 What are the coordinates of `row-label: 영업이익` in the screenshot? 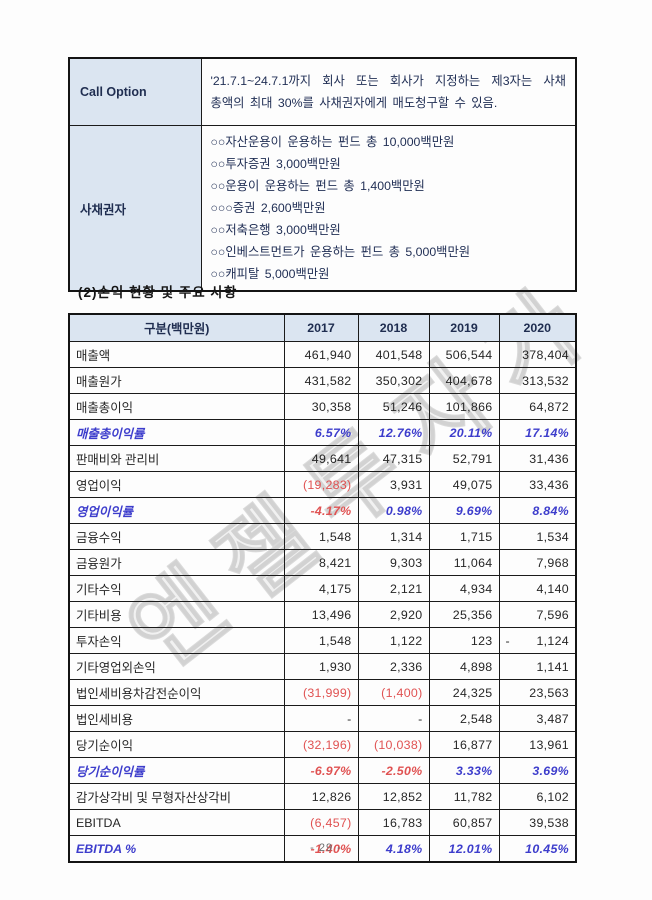 It's located at (176, 484).